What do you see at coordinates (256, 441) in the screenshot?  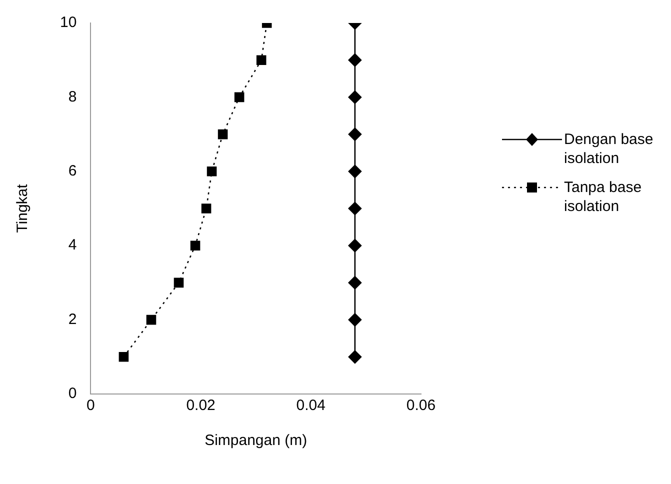 I see `x-axis-title: Simpangan (m)` at bounding box center [256, 441].